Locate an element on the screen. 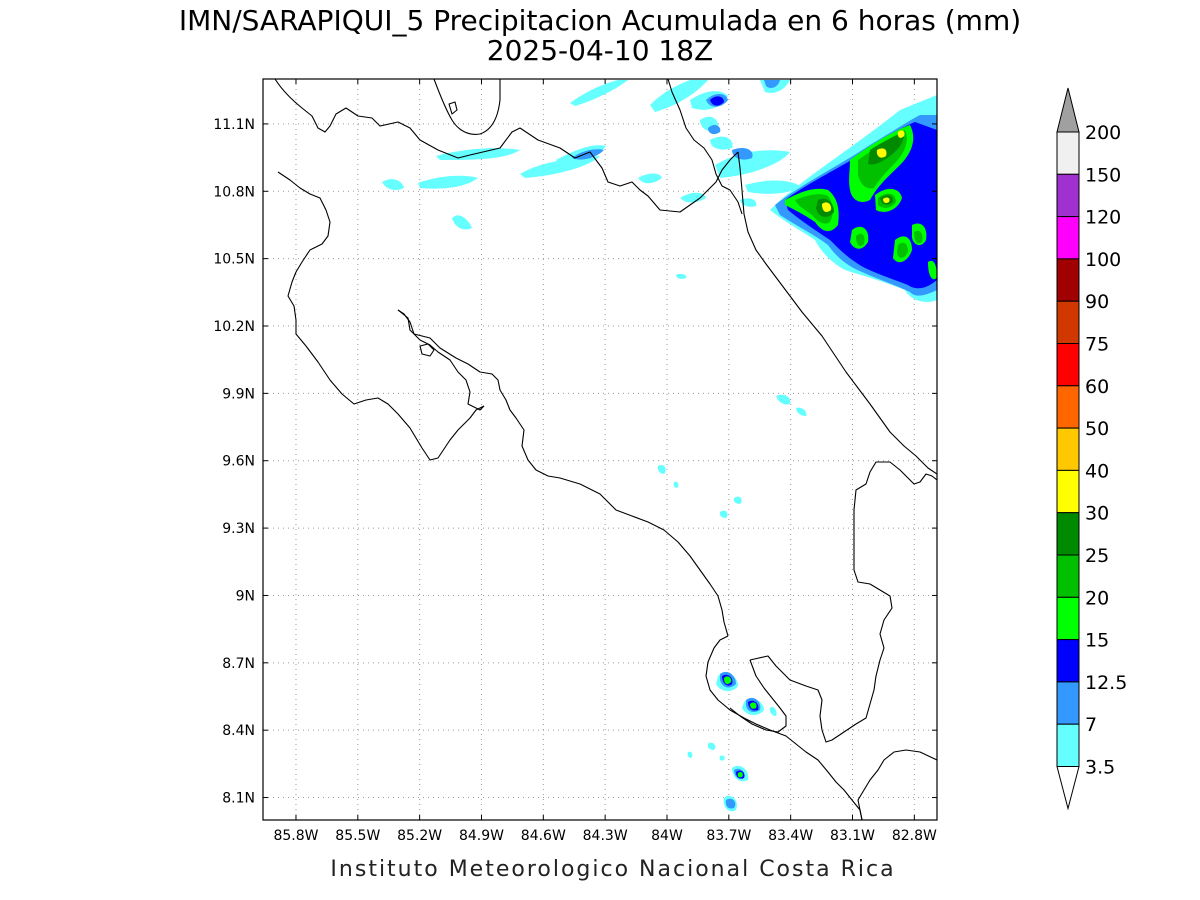 The width and height of the screenshot is (1200, 900). map-subtitle-date: 2025-04-10 18Z is located at coordinates (600, 50).